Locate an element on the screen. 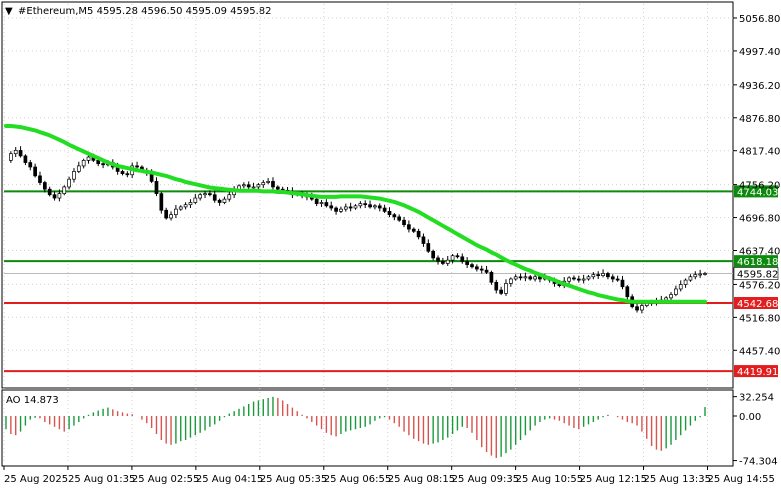  y-tick-label: 5056.80 is located at coordinates (759, 19).